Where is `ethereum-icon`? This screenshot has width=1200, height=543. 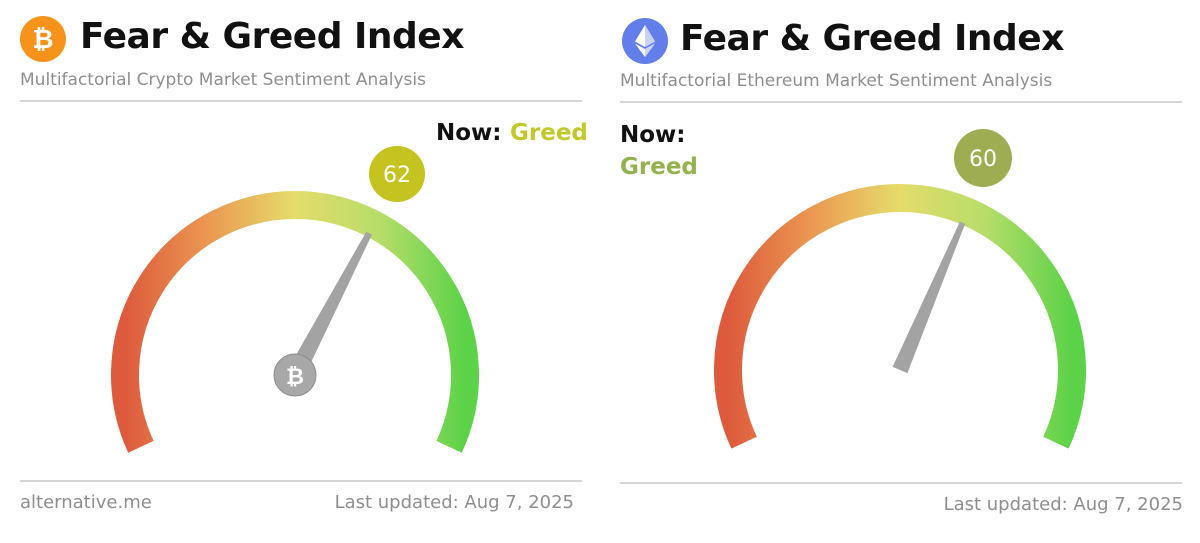 ethereum-icon is located at coordinates (645, 41).